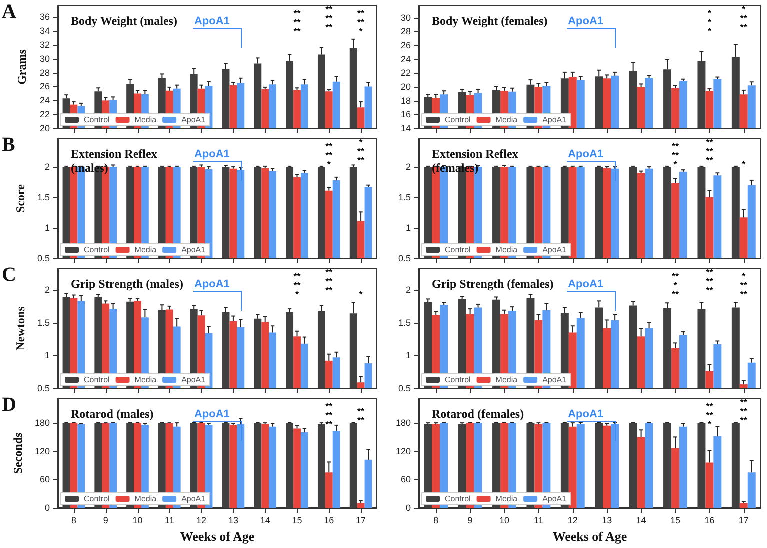 This screenshot has width=767, height=548. Describe the element at coordinates (9, 405) in the screenshot. I see `text: D` at that location.